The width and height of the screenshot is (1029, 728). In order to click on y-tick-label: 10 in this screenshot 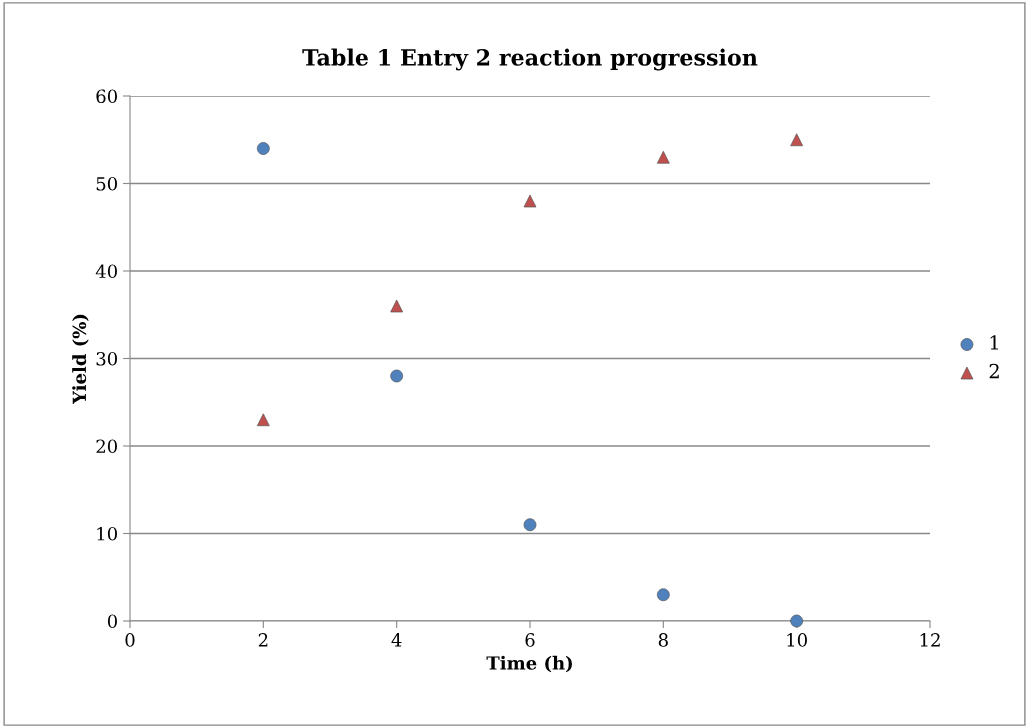, I will do `click(107, 533)`.